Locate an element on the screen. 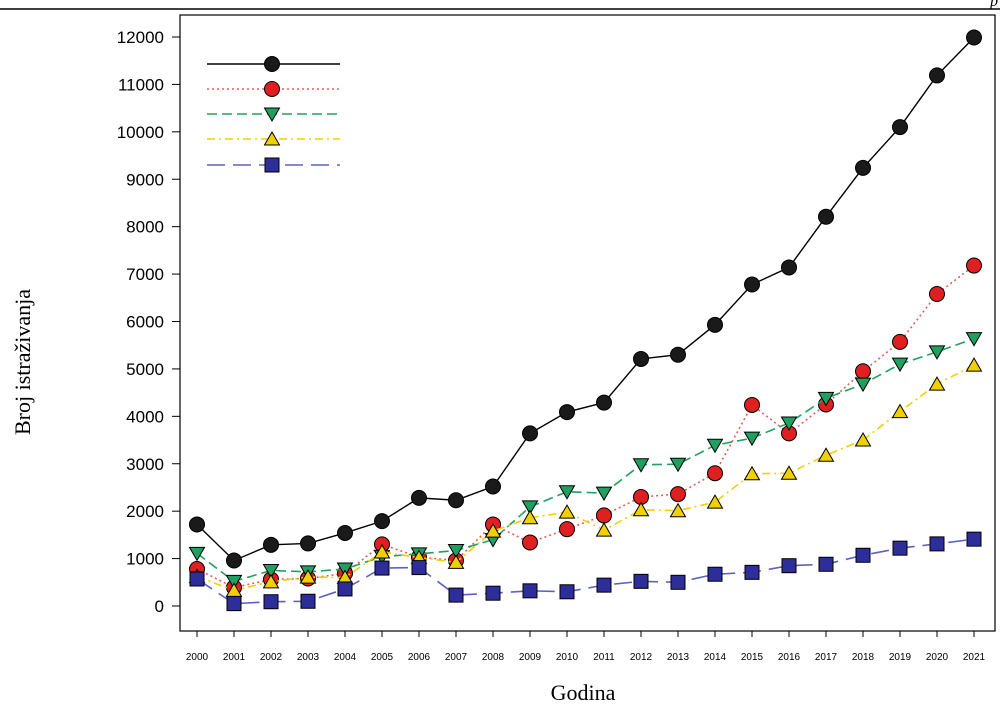  x-tick-label: 2009 is located at coordinates (530, 657).